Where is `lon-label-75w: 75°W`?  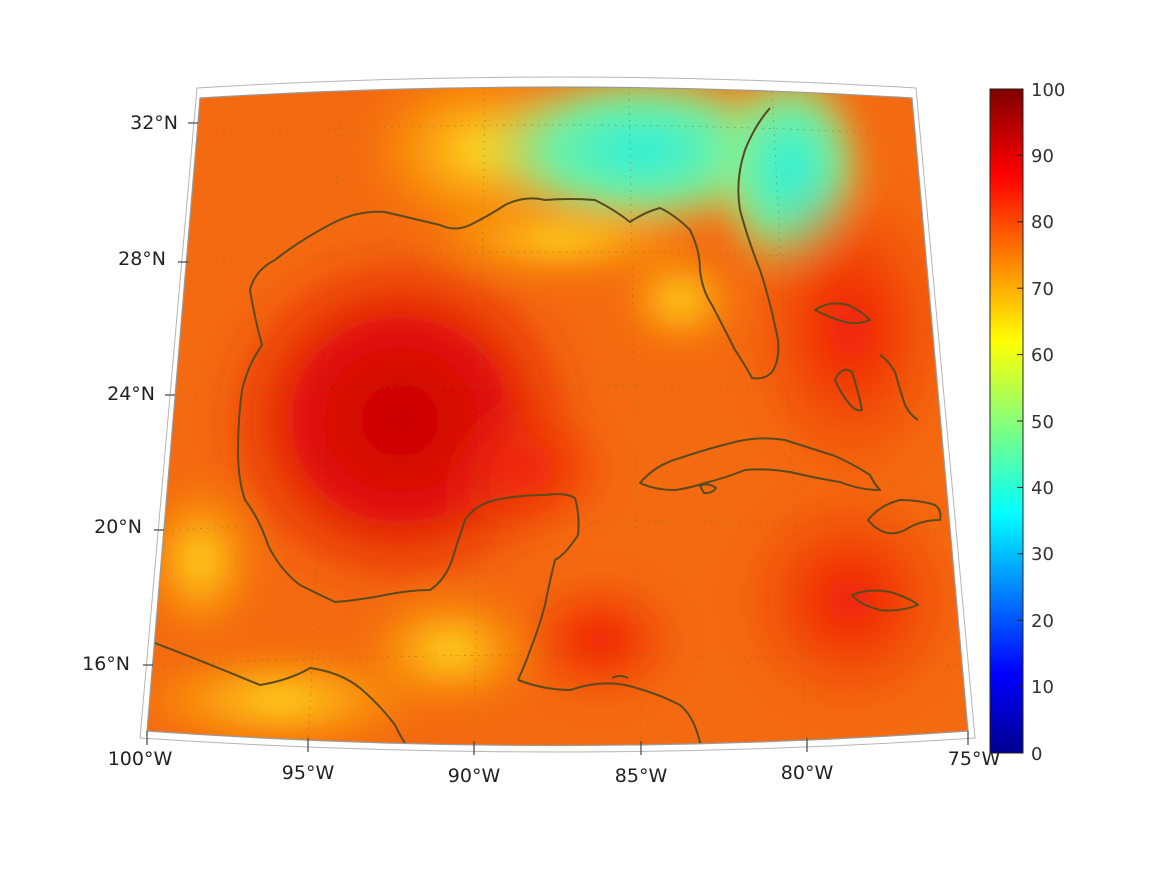 lon-label-75w: 75°W is located at coordinates (974, 759).